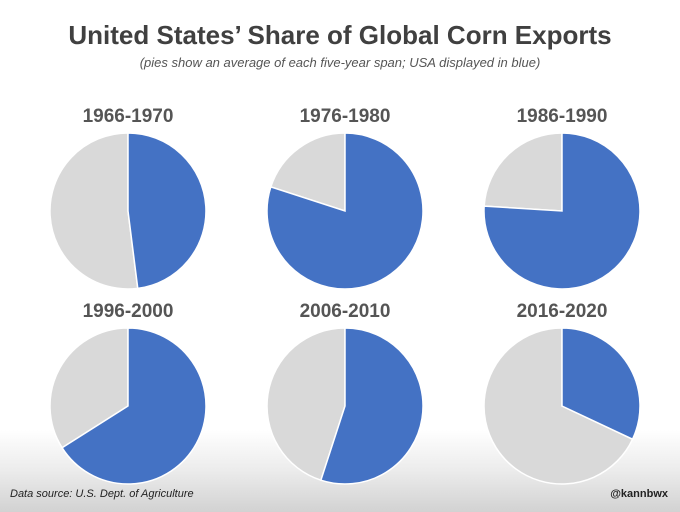 This screenshot has height=512, width=680. I want to click on pie-panel-1976-1980: 1976-1980, so click(345, 197).